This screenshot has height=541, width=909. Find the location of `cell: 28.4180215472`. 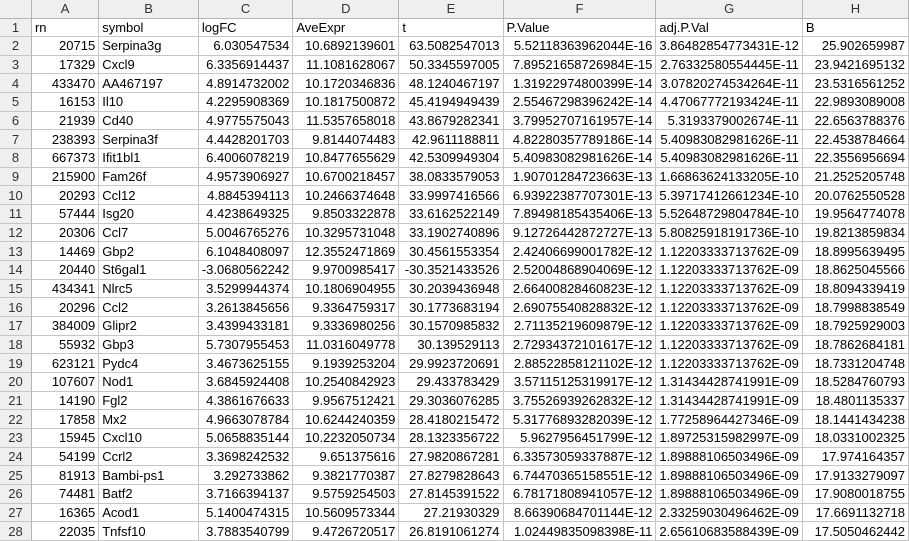

cell: 28.4180215472 is located at coordinates (451, 419).